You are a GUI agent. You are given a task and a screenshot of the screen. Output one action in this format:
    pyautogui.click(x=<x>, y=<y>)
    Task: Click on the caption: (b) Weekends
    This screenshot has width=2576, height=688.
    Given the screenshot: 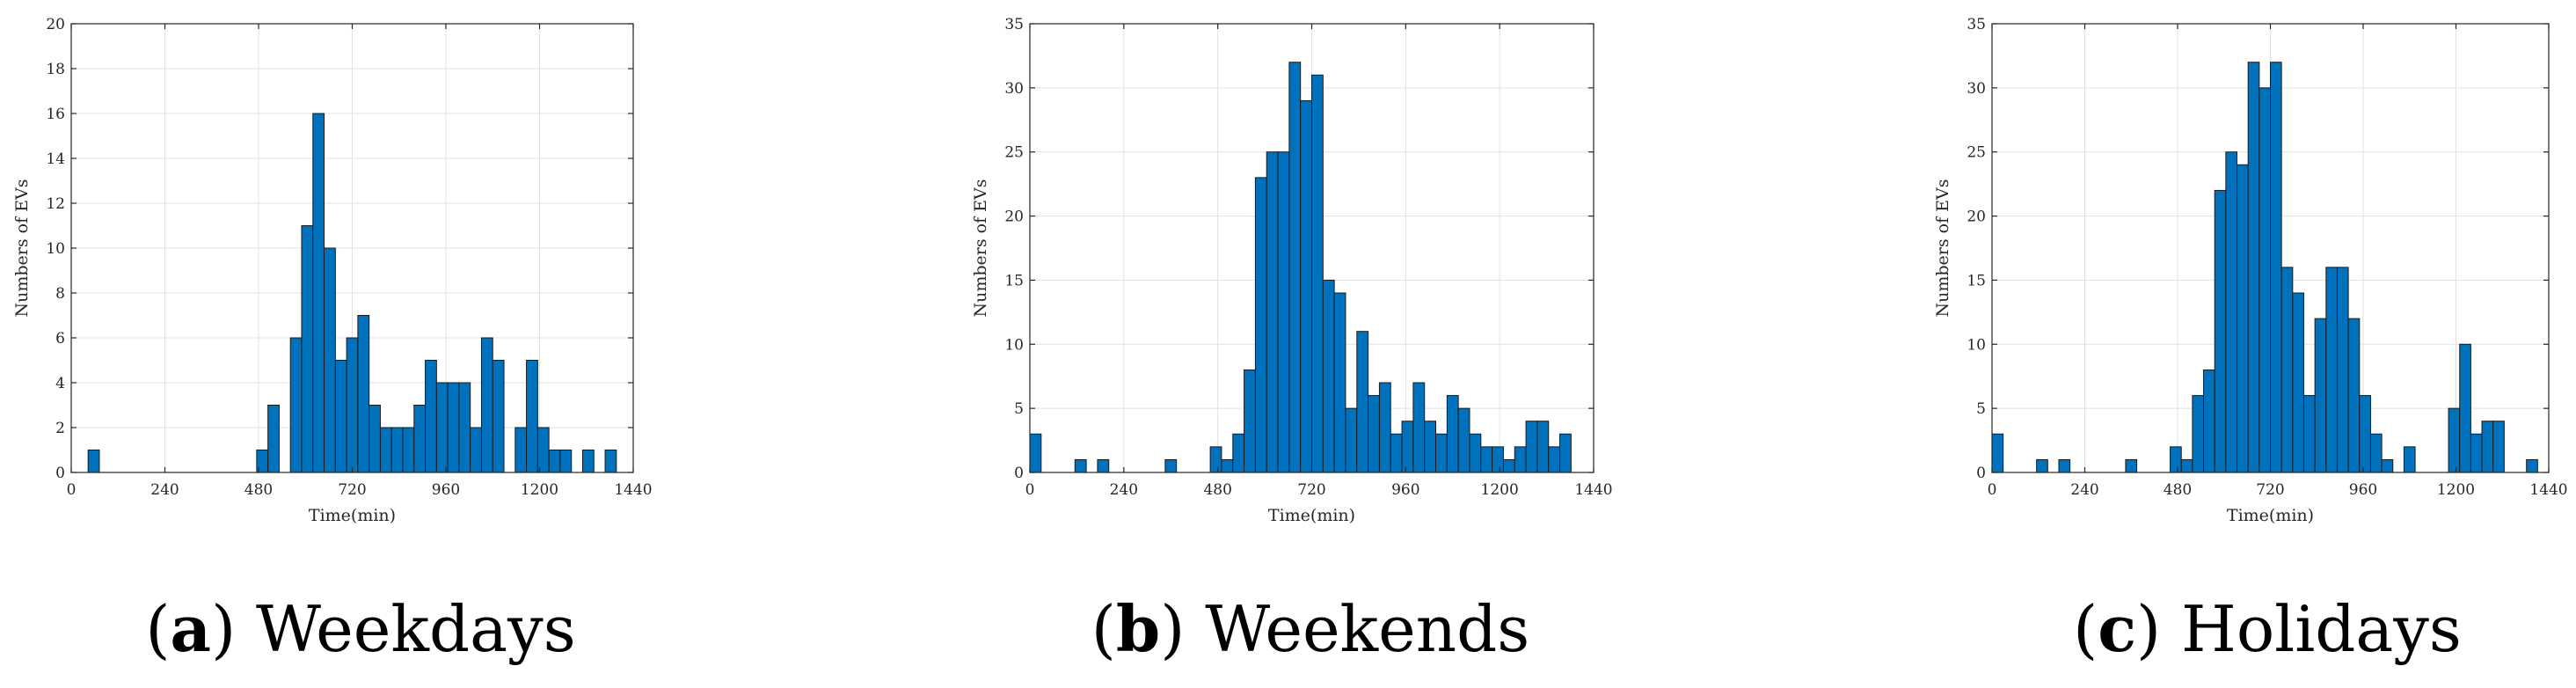 What is the action you would take?
    pyautogui.click(x=1310, y=628)
    